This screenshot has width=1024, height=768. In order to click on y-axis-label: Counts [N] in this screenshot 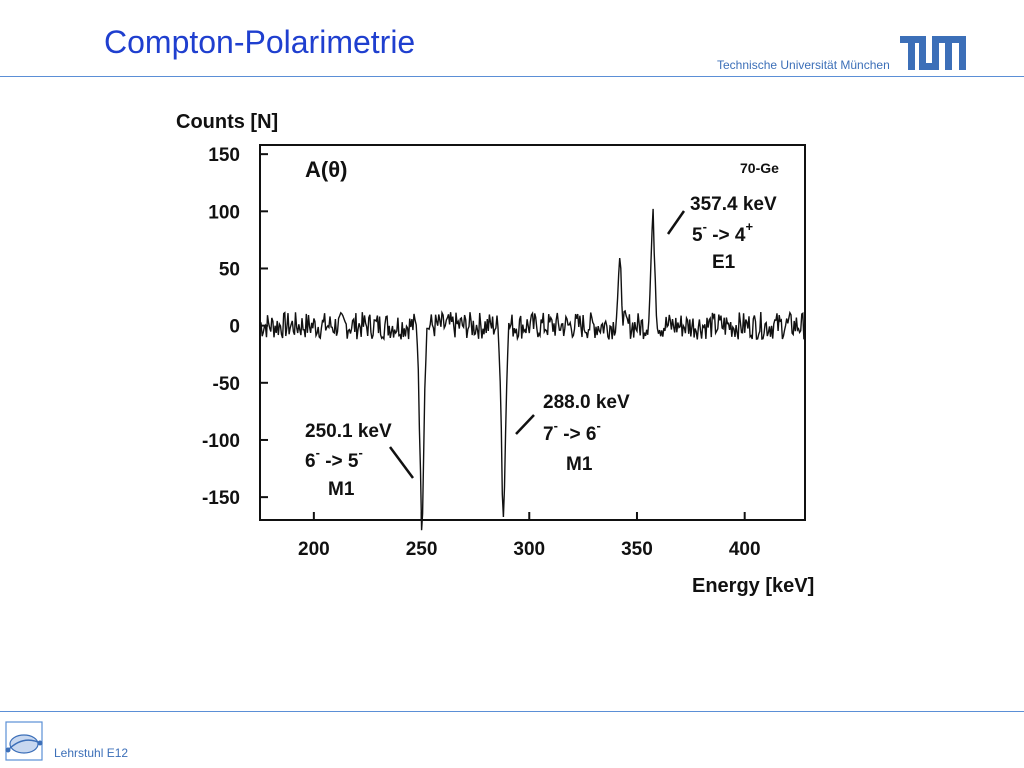, I will do `click(227, 122)`.